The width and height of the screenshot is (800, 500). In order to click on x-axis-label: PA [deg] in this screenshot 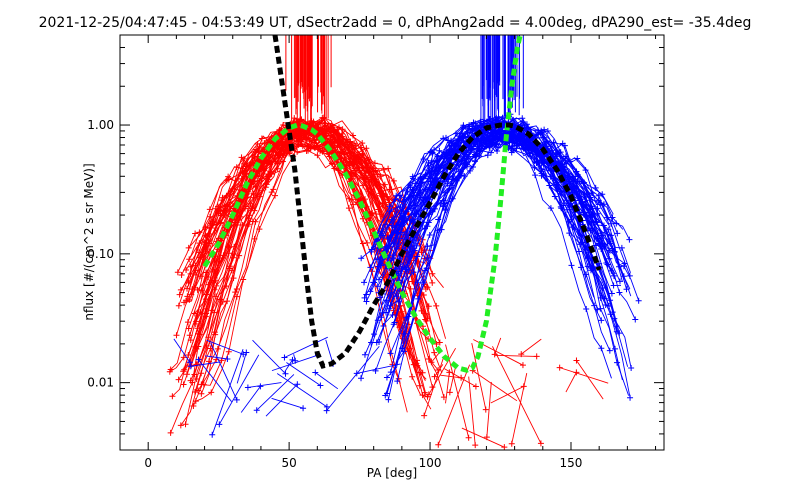, I will do `click(392, 473)`.